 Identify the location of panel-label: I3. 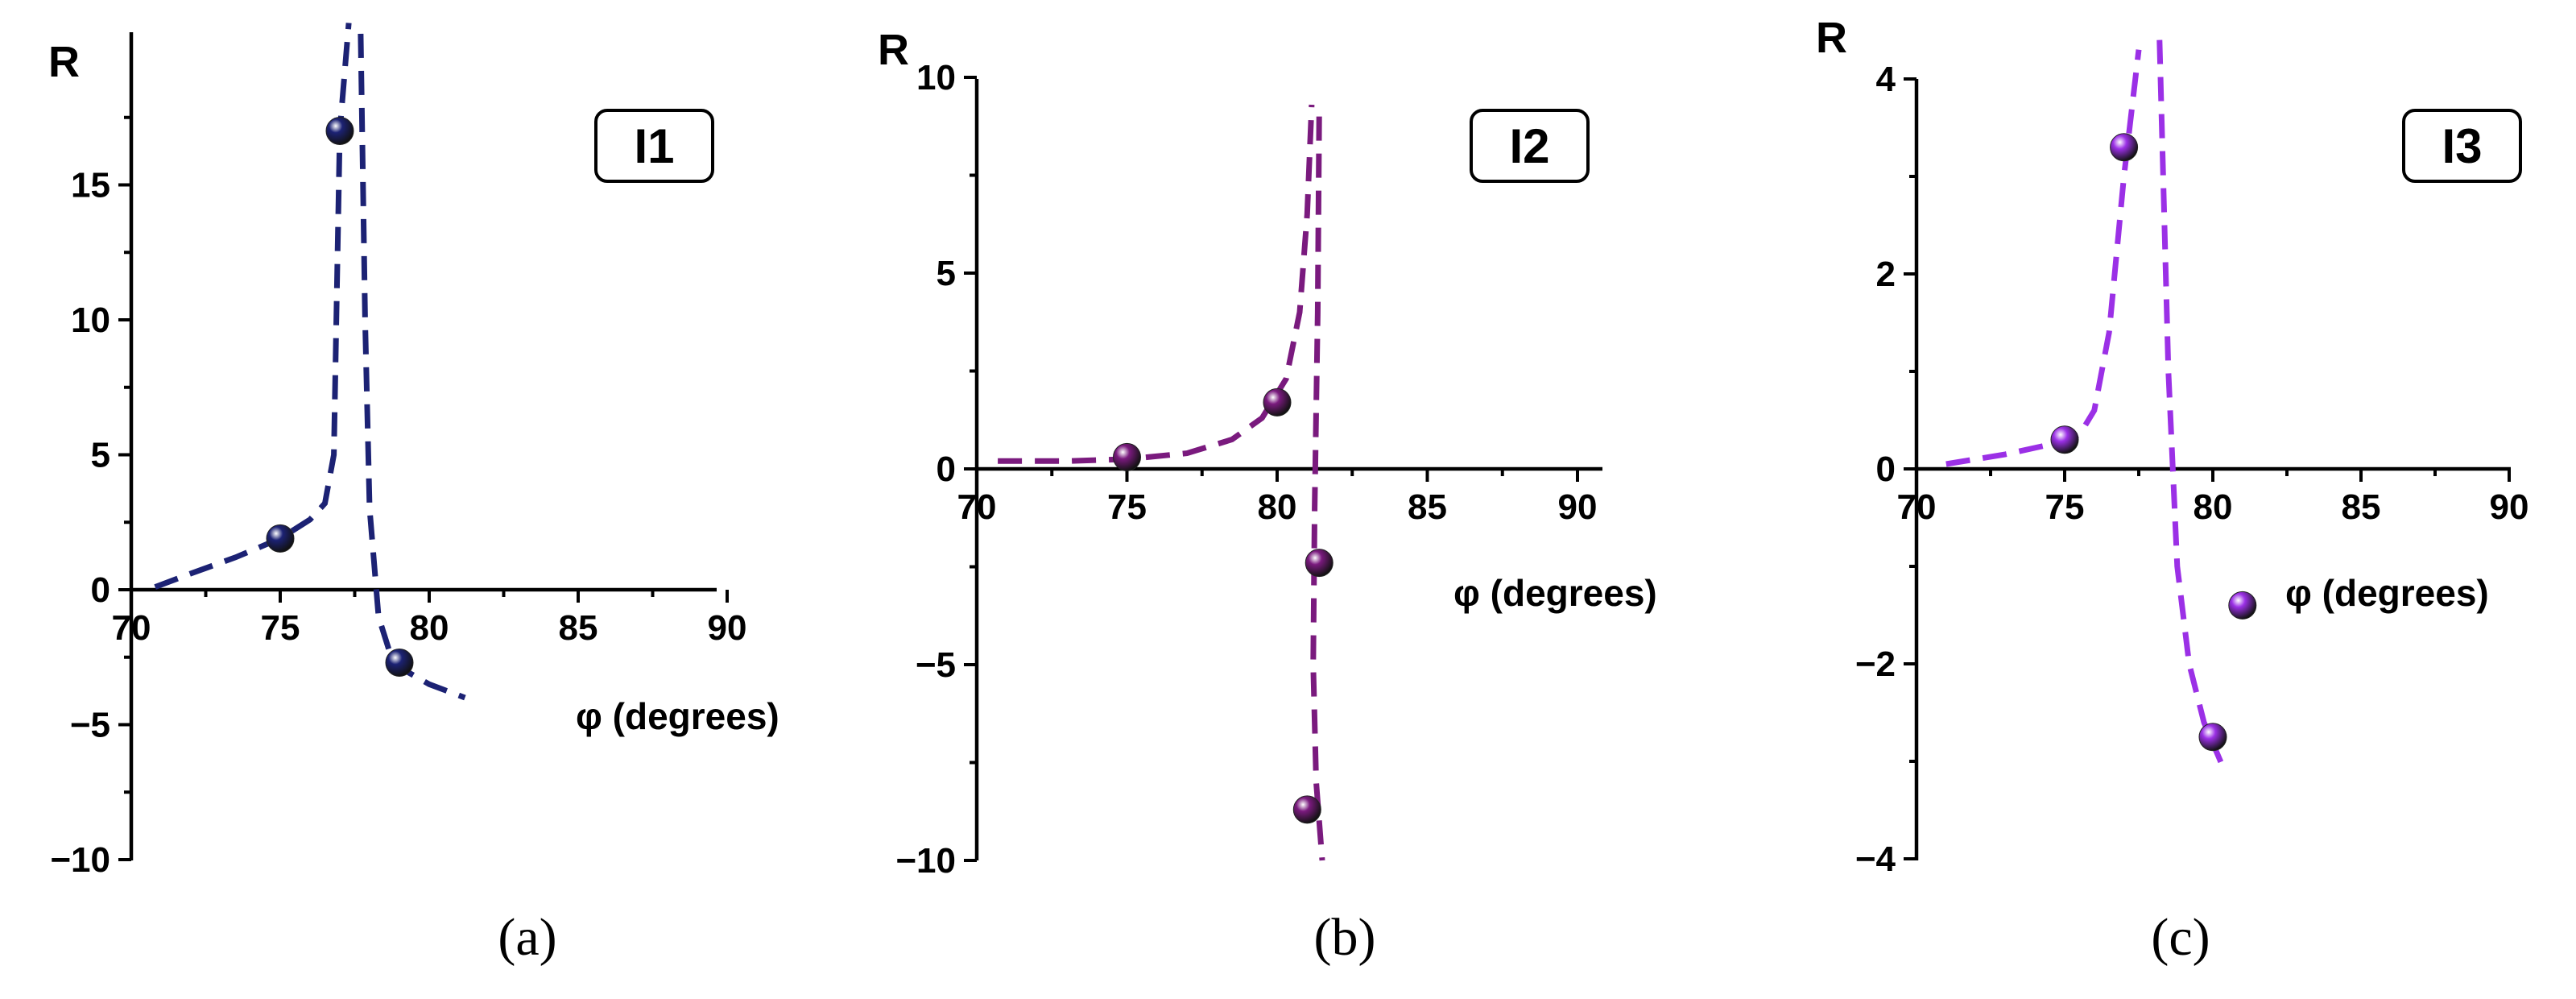
(2462, 146).